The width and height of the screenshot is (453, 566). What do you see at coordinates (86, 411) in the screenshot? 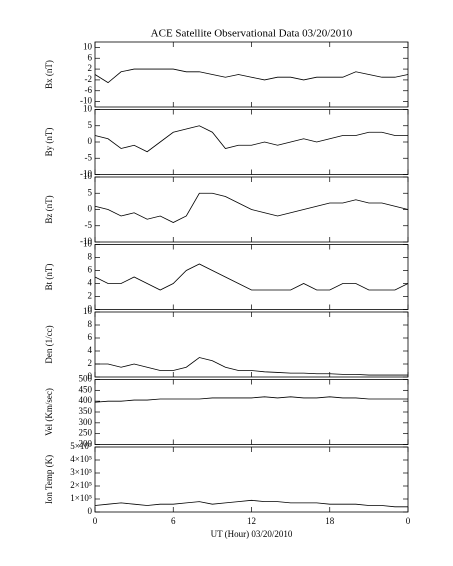
I see `y-tick-label: 350` at bounding box center [86, 411].